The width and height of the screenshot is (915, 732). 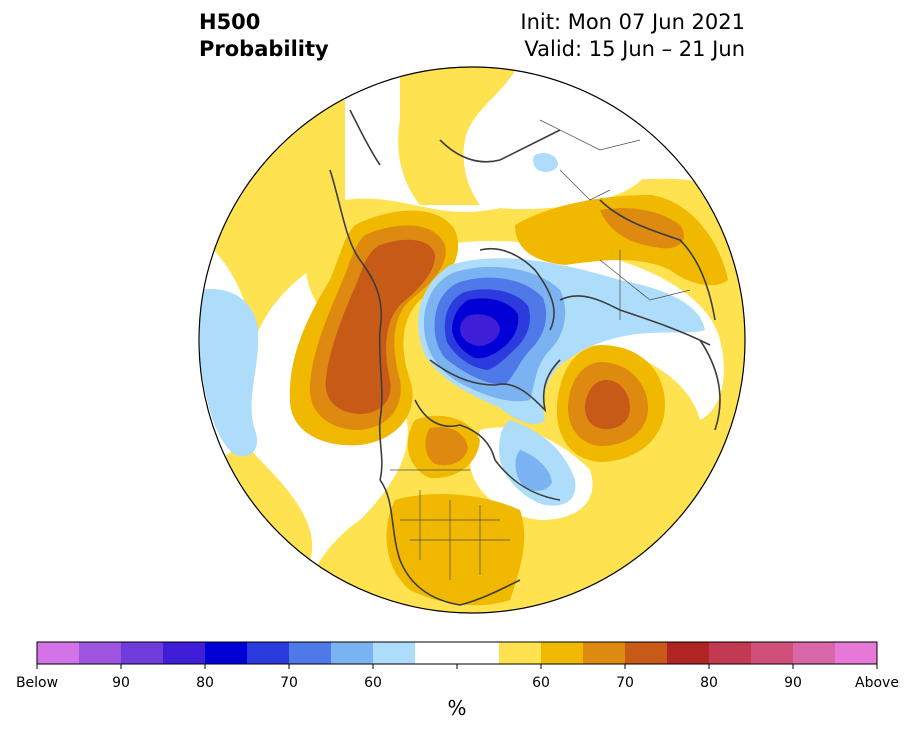 I want to click on colorbar-tick-label: Below, so click(x=37, y=683).